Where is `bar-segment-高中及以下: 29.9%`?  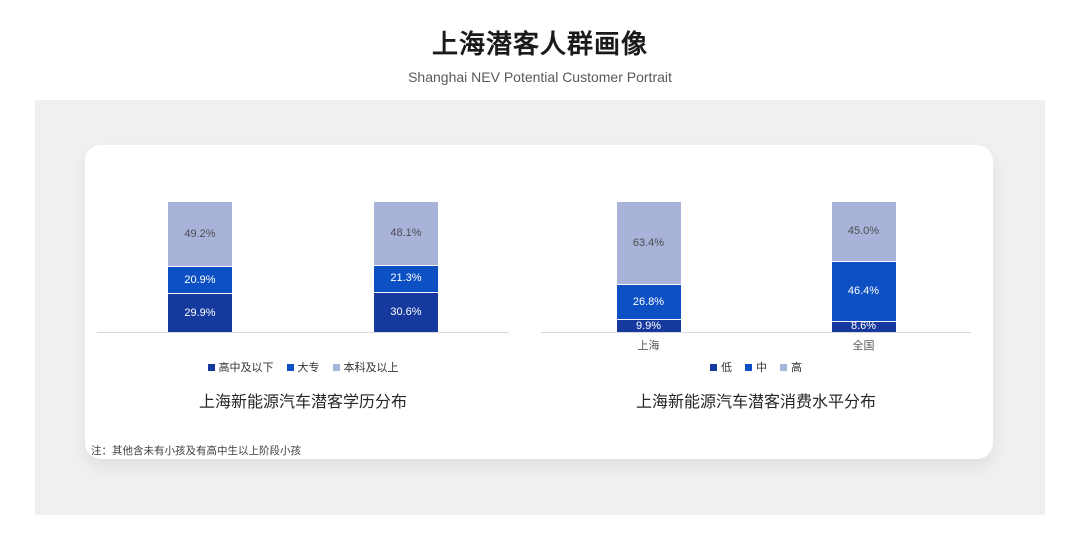 bar-segment-高中及以下: 29.9% is located at coordinates (200, 312).